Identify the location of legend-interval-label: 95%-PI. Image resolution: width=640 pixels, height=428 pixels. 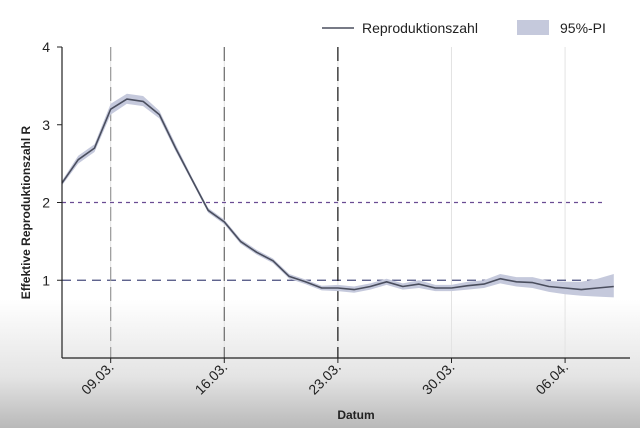
(583, 28).